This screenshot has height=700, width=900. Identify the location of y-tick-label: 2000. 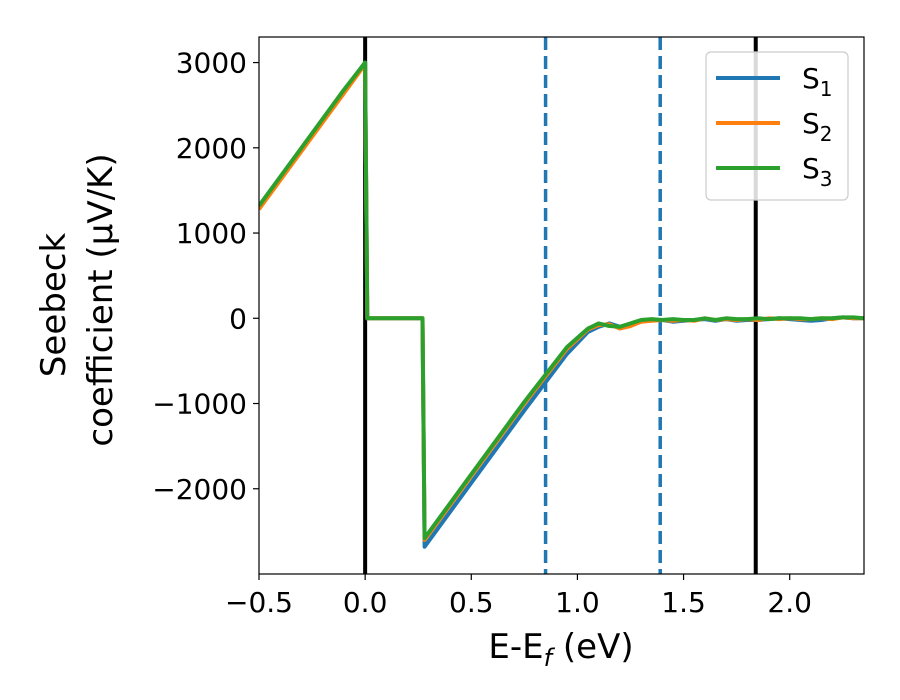
(211, 148).